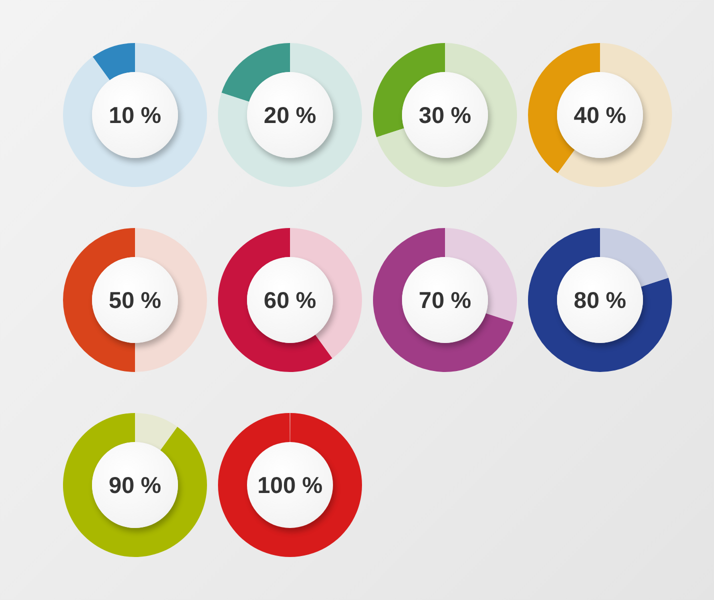 This screenshot has height=600, width=714. What do you see at coordinates (135, 300) in the screenshot?
I see `text: 50 %` at bounding box center [135, 300].